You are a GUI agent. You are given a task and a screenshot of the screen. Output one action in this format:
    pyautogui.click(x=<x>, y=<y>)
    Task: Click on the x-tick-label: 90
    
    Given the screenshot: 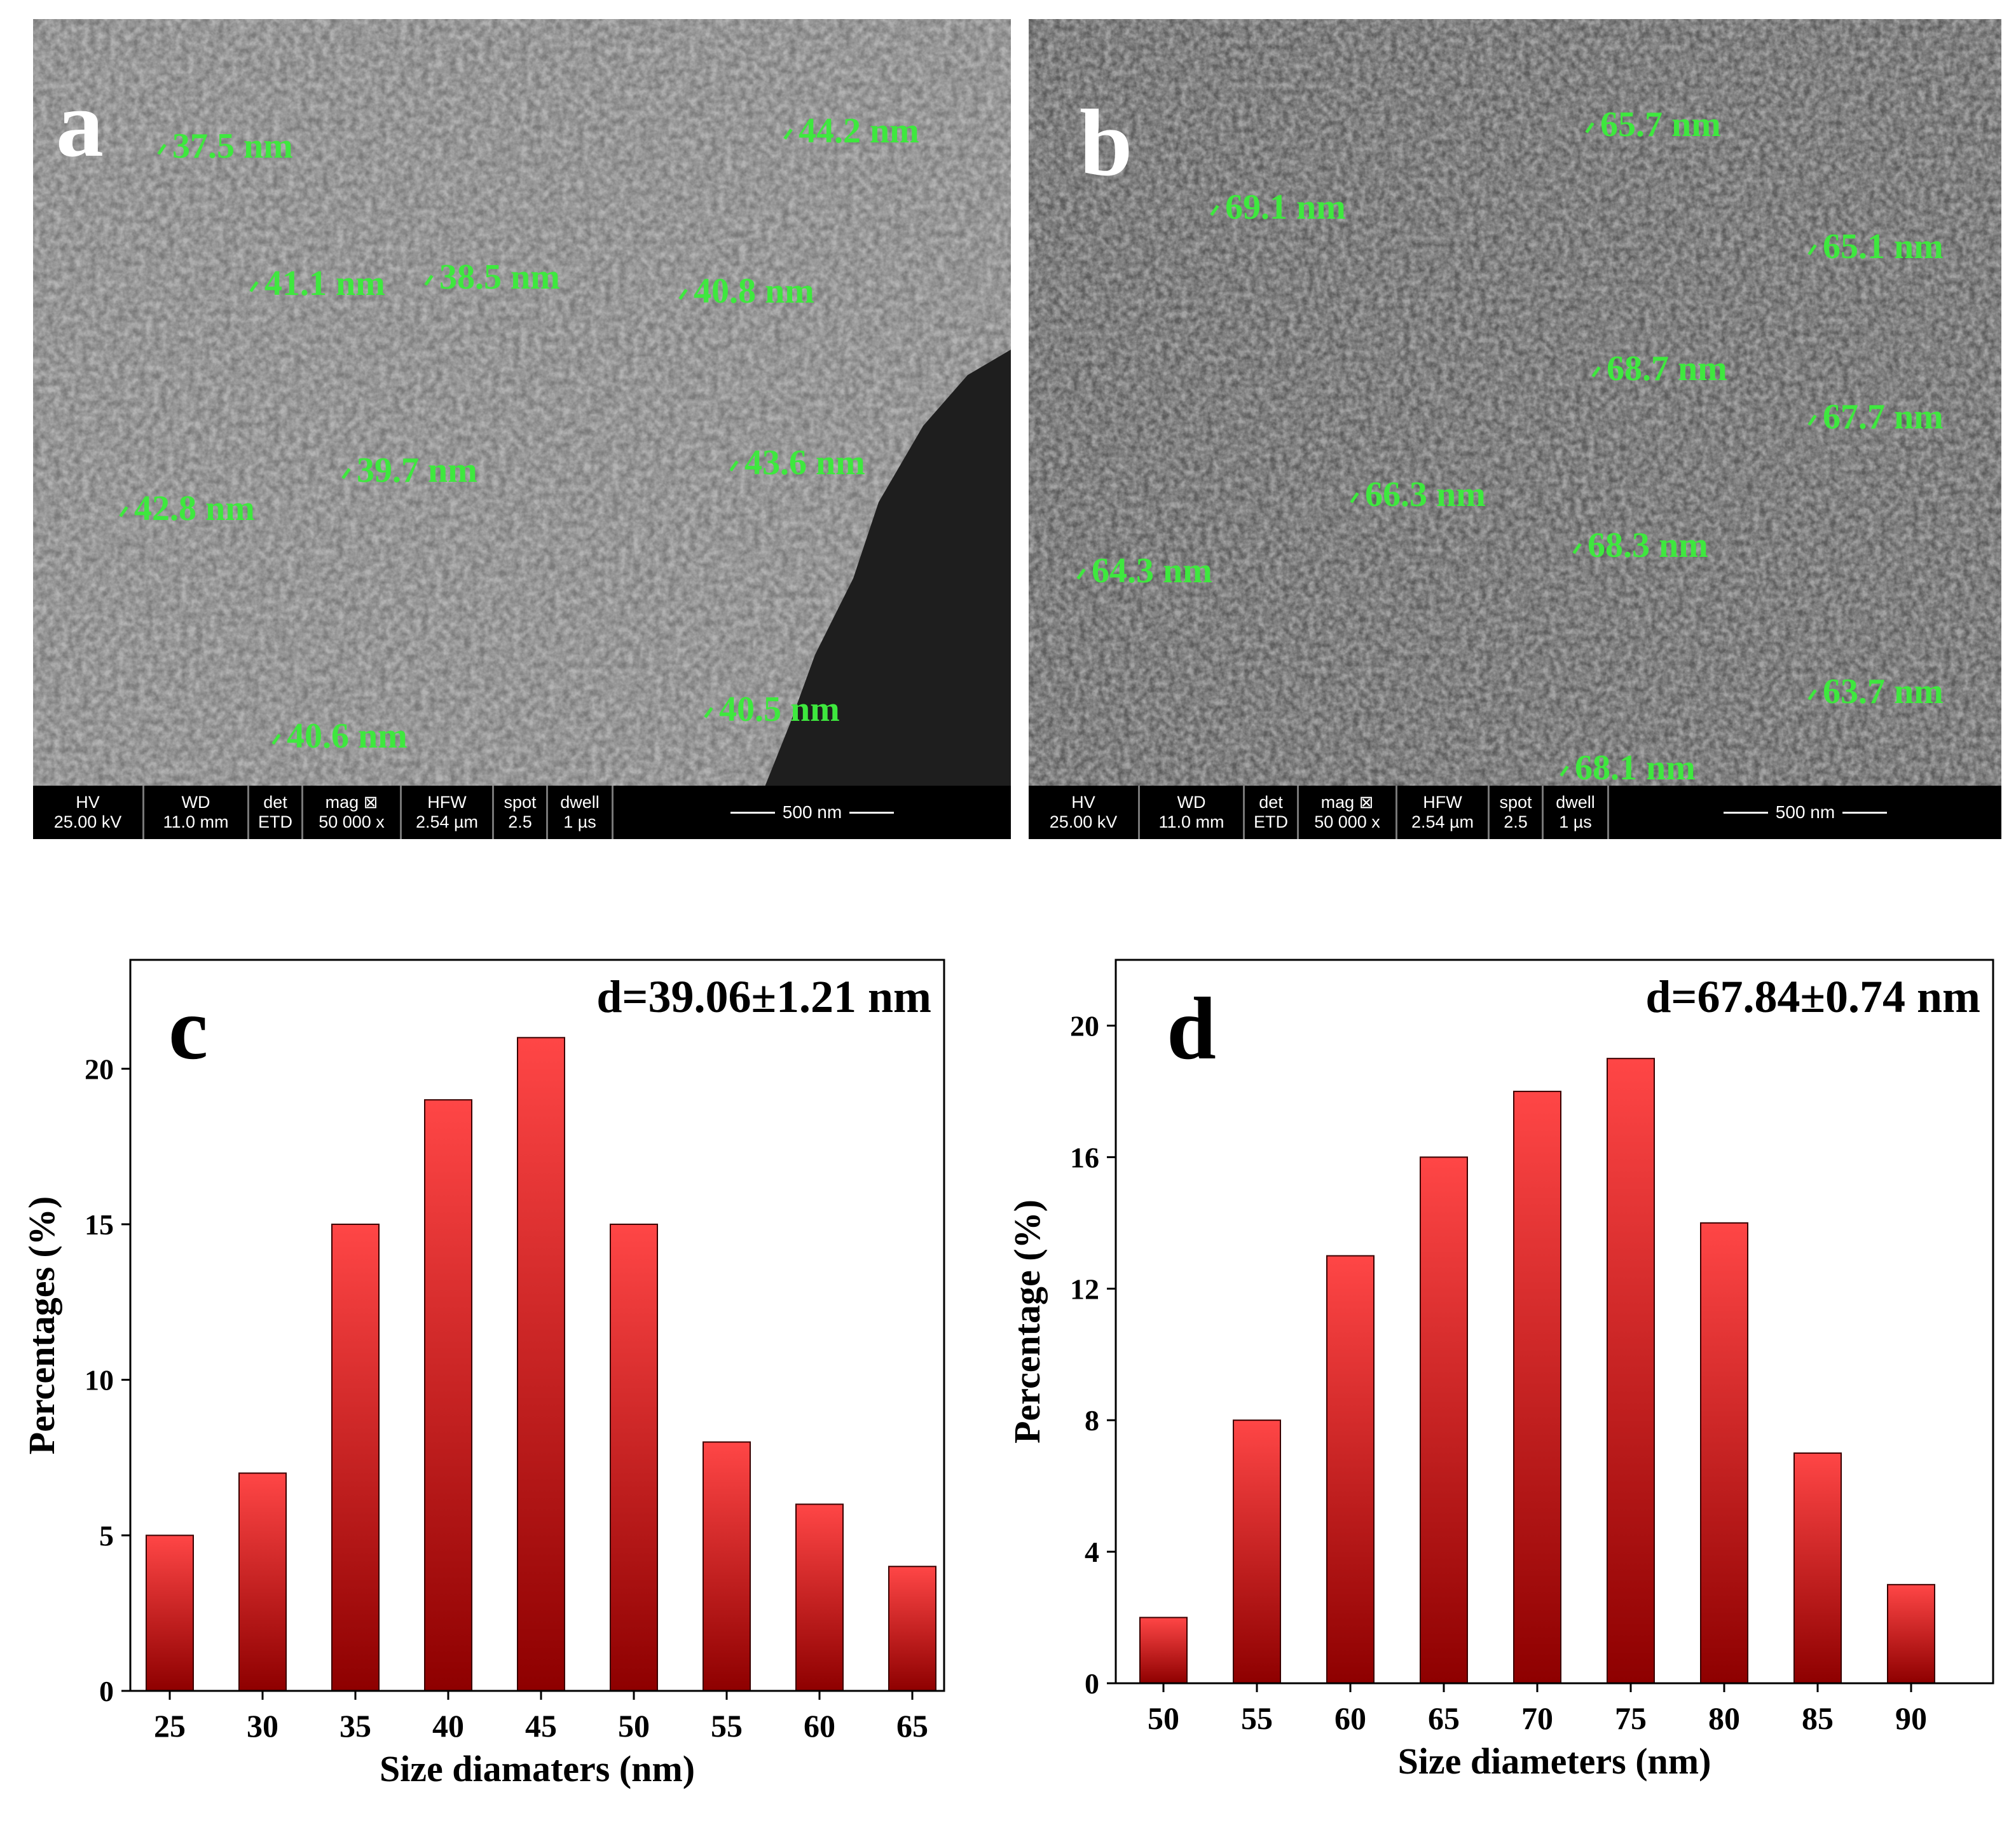 What is the action you would take?
    pyautogui.click(x=1911, y=1718)
    